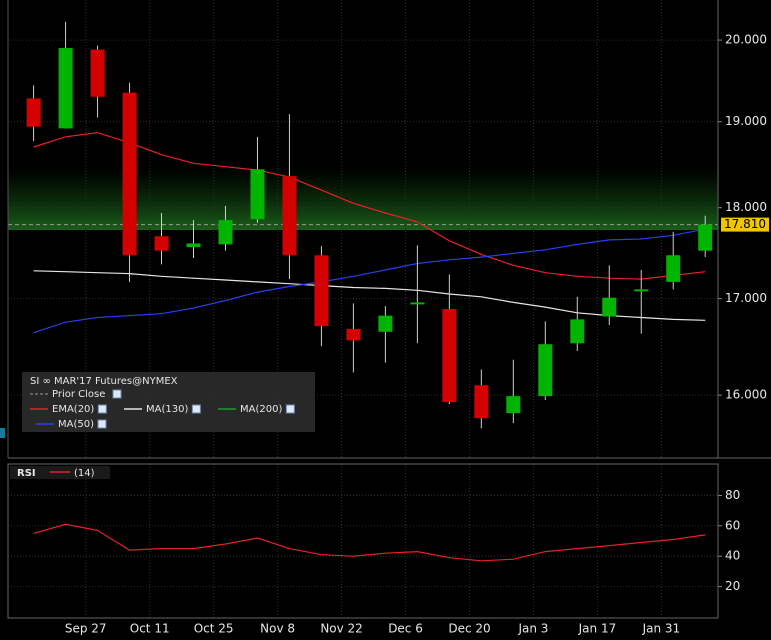 This screenshot has width=771, height=640. What do you see at coordinates (78, 394) in the screenshot?
I see `legend-label: Prior Close` at bounding box center [78, 394].